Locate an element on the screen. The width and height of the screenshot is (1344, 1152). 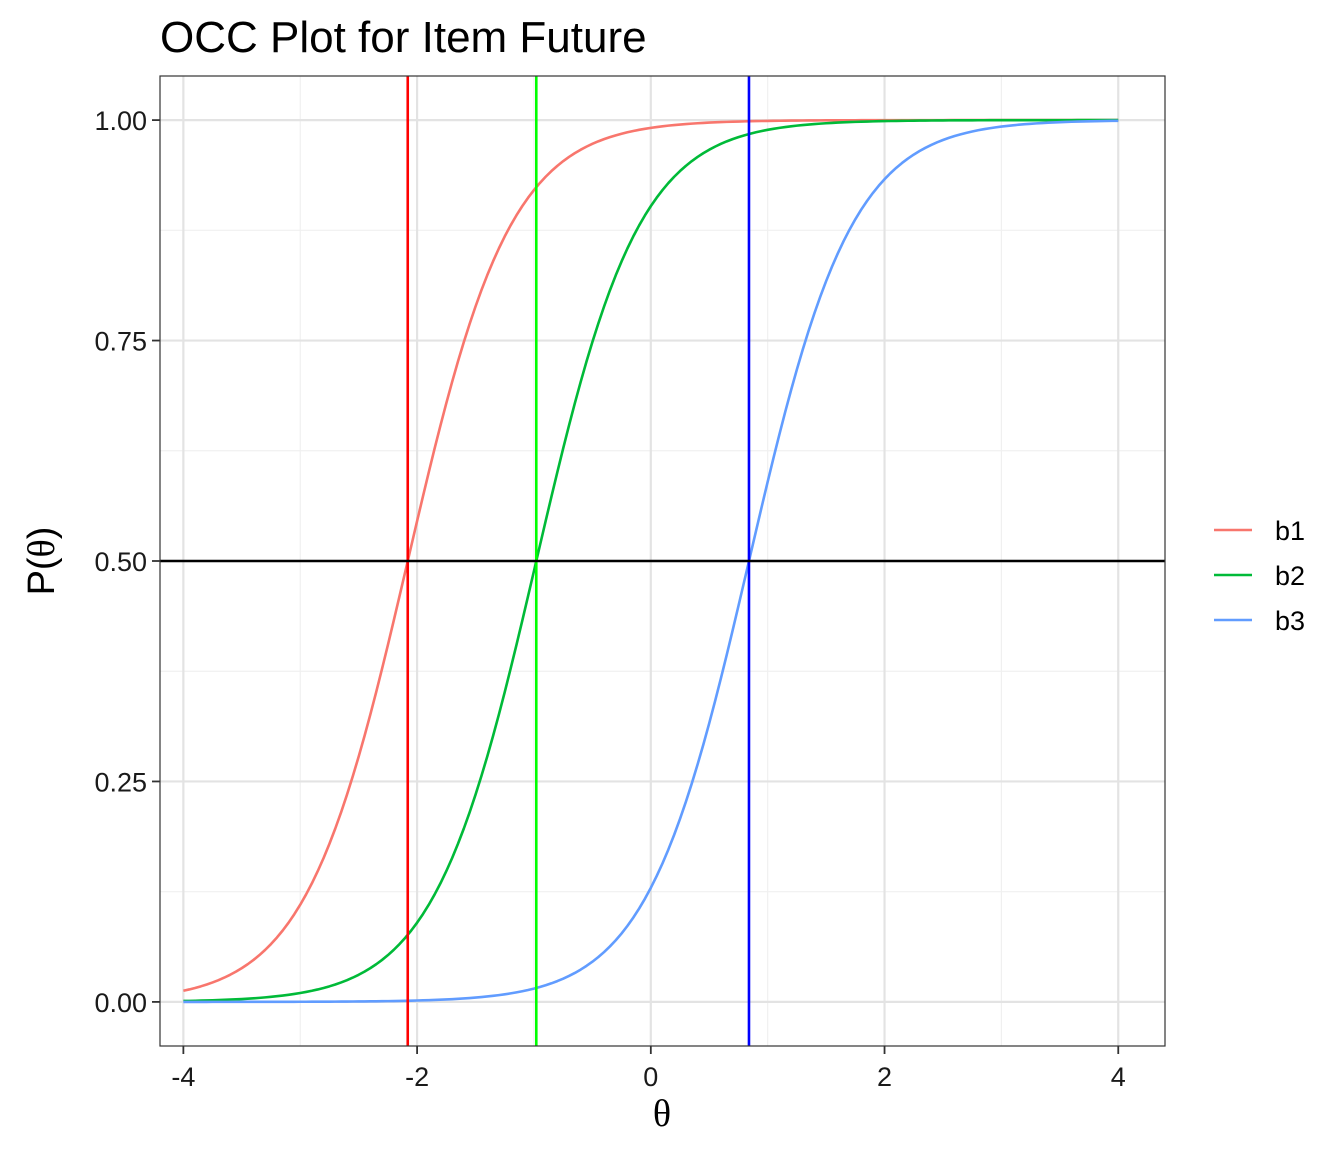
x-axis-title: θ is located at coordinates (662, 1114).